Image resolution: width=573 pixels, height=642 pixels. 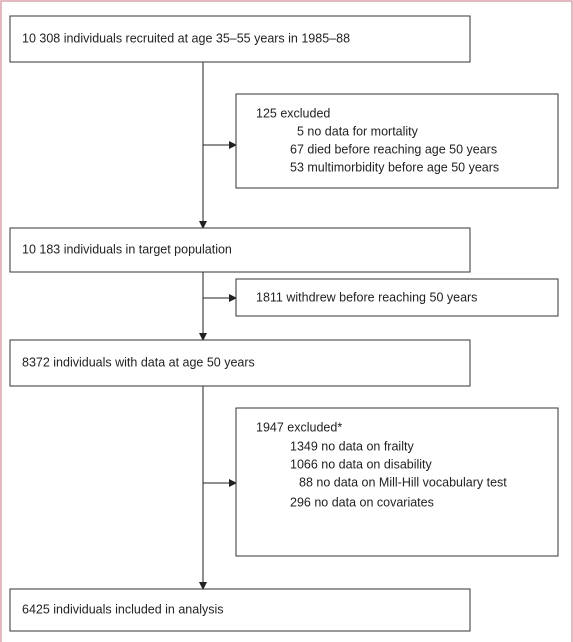 What do you see at coordinates (366, 297) in the screenshot?
I see `side-box-title: 1811 withdrew before reaching 50 years` at bounding box center [366, 297].